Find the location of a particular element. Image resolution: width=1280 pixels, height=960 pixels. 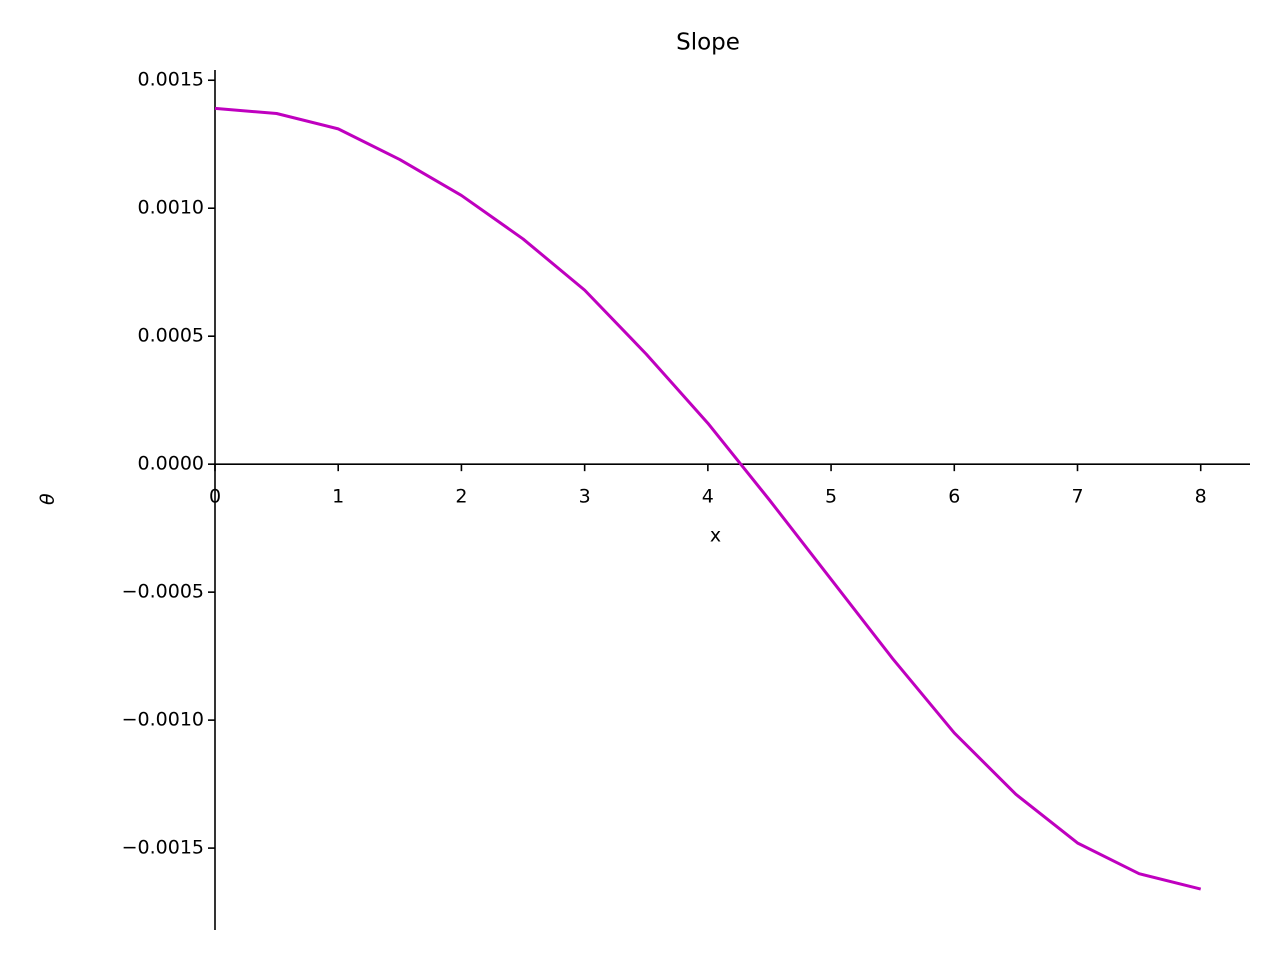

x-tick-label: 7 is located at coordinates (1077, 497).